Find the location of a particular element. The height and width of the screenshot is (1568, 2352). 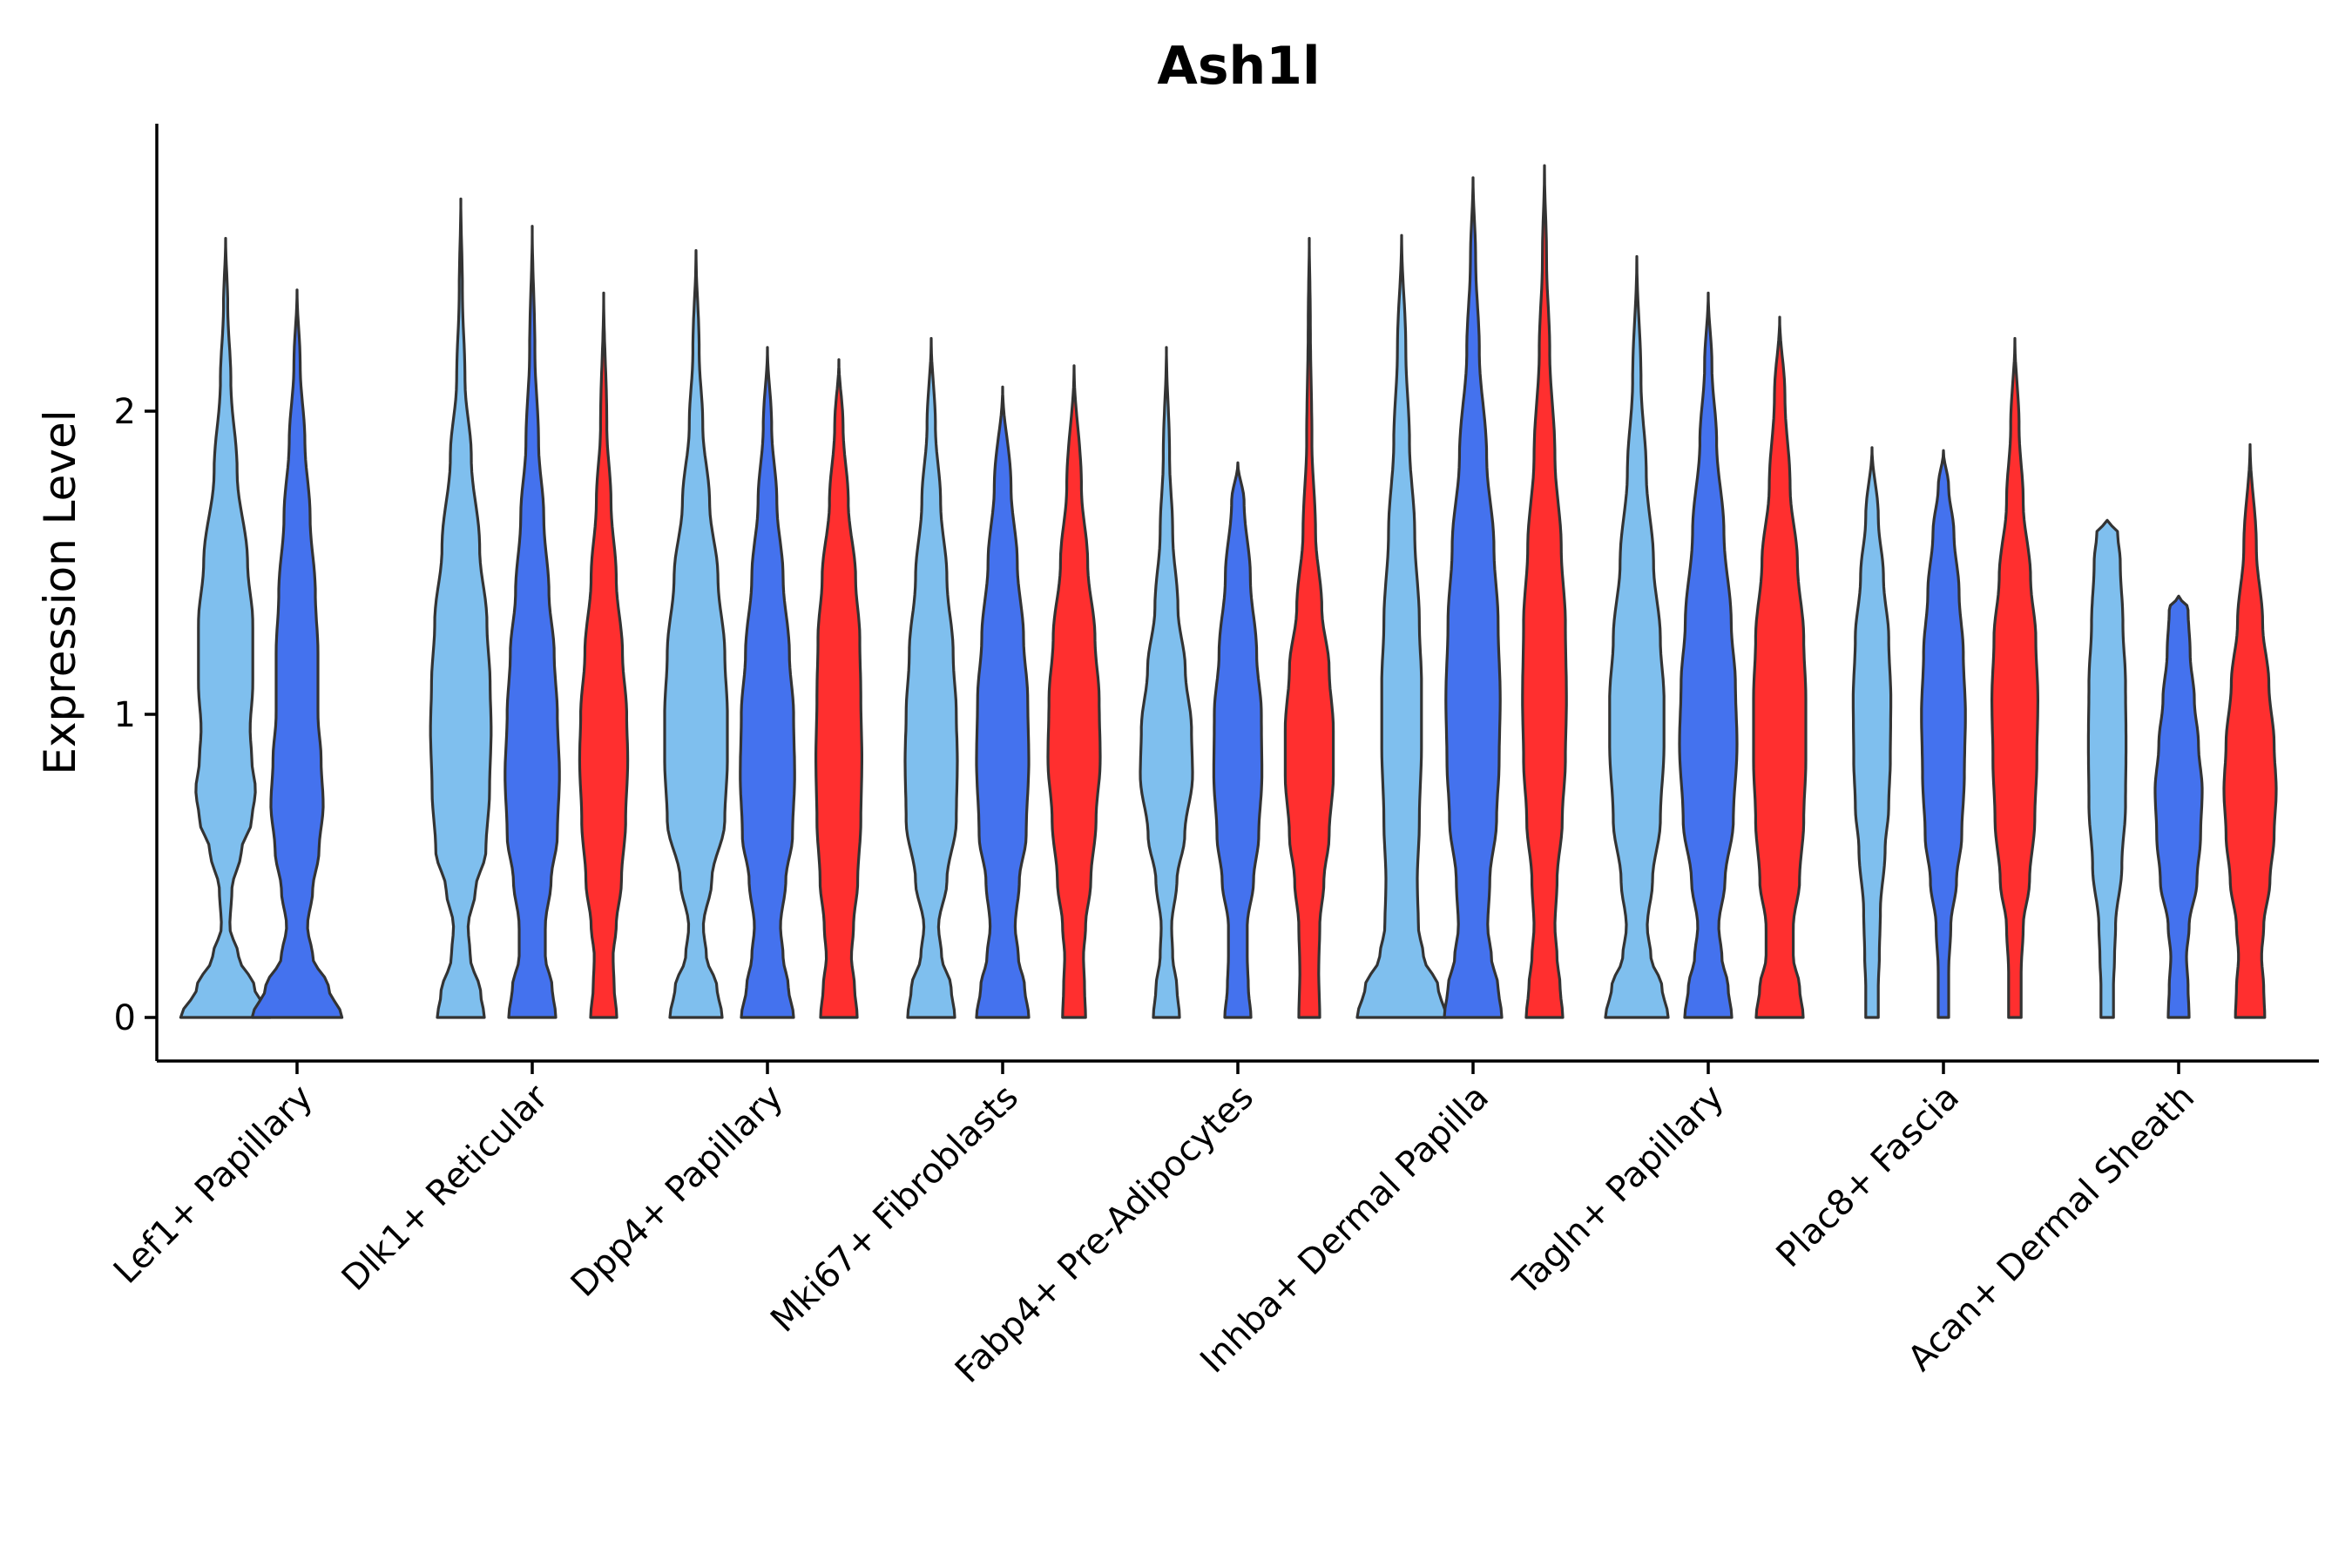

x-tick-label-dpp4-papillary: Dpp4+ Papillary is located at coordinates (677, 1191).